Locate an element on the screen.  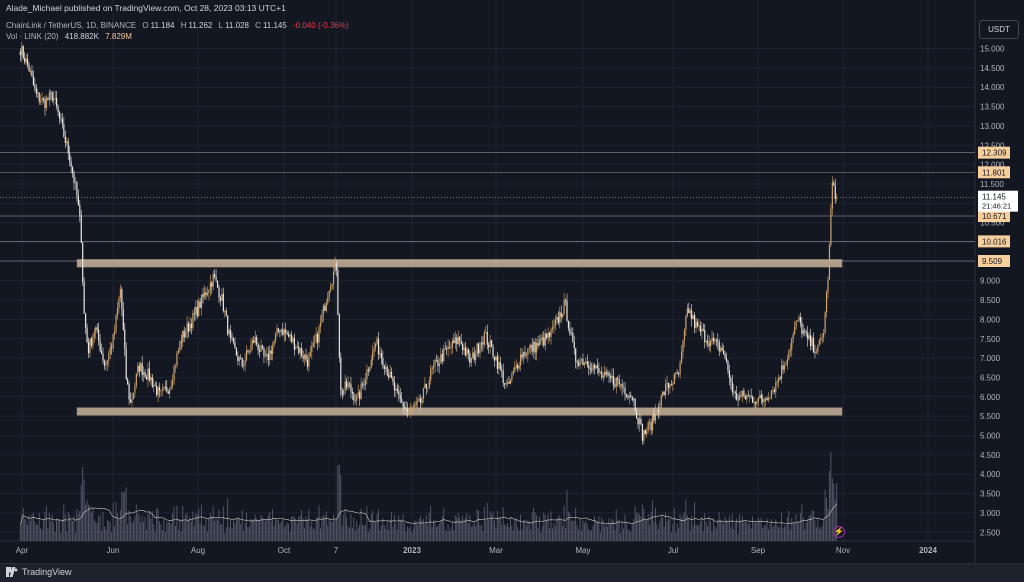
lightning-icon: ⚡ is located at coordinates (839, 532).